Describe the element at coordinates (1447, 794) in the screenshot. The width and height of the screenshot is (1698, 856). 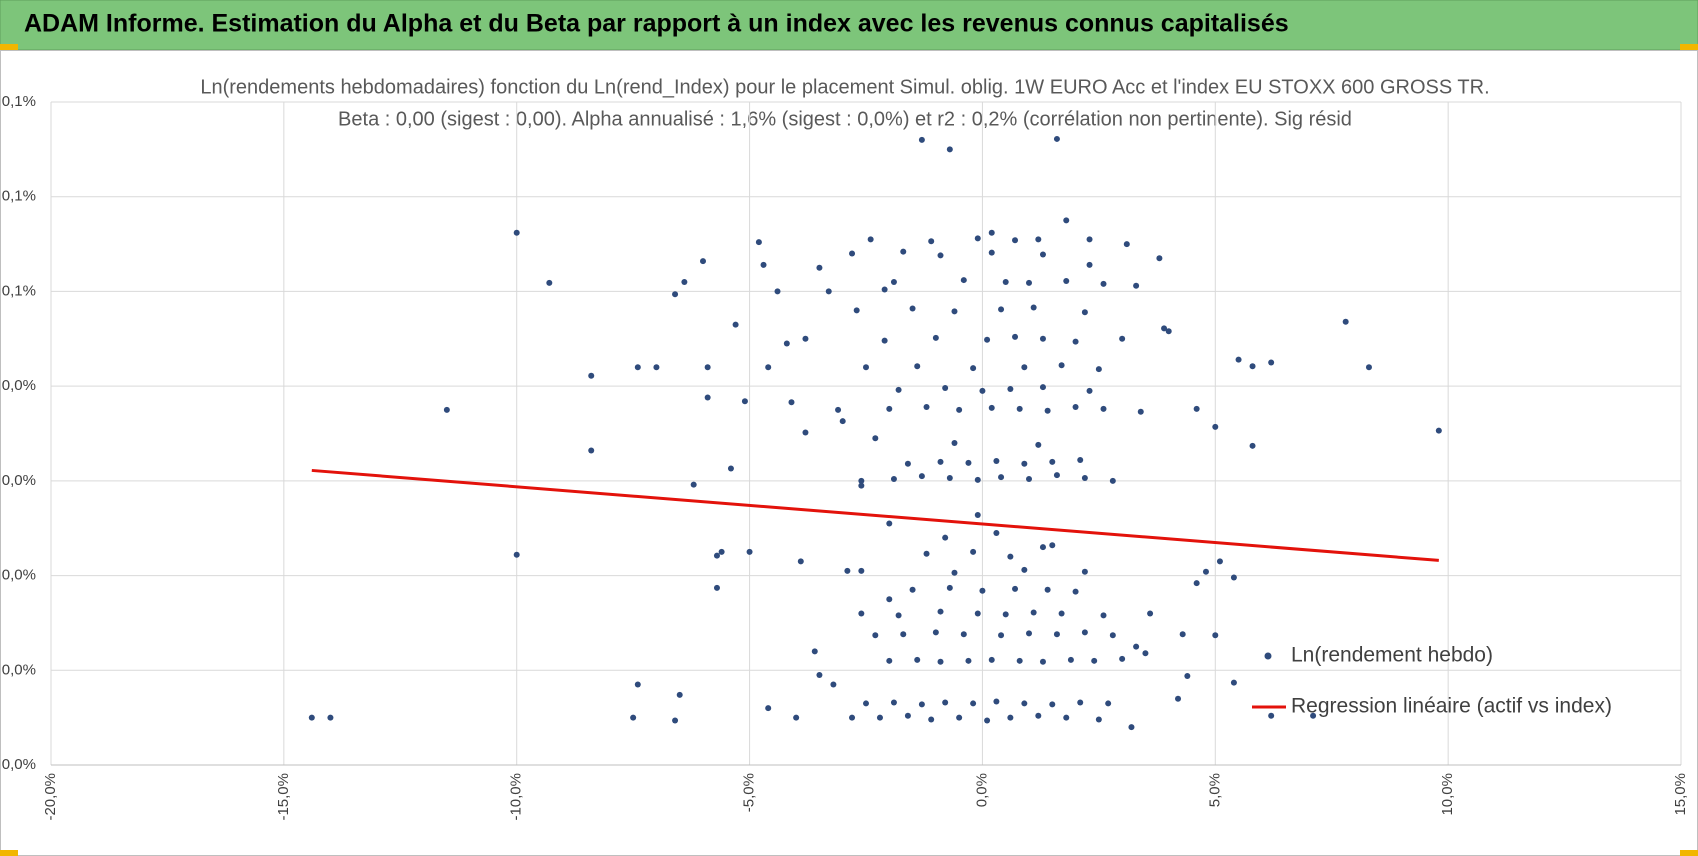
I see `x-tick-label: 10,0%` at that location.